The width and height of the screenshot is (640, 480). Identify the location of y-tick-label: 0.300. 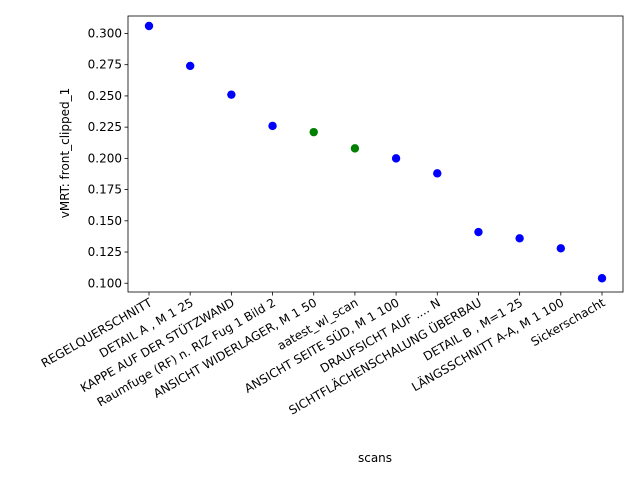
(105, 33).